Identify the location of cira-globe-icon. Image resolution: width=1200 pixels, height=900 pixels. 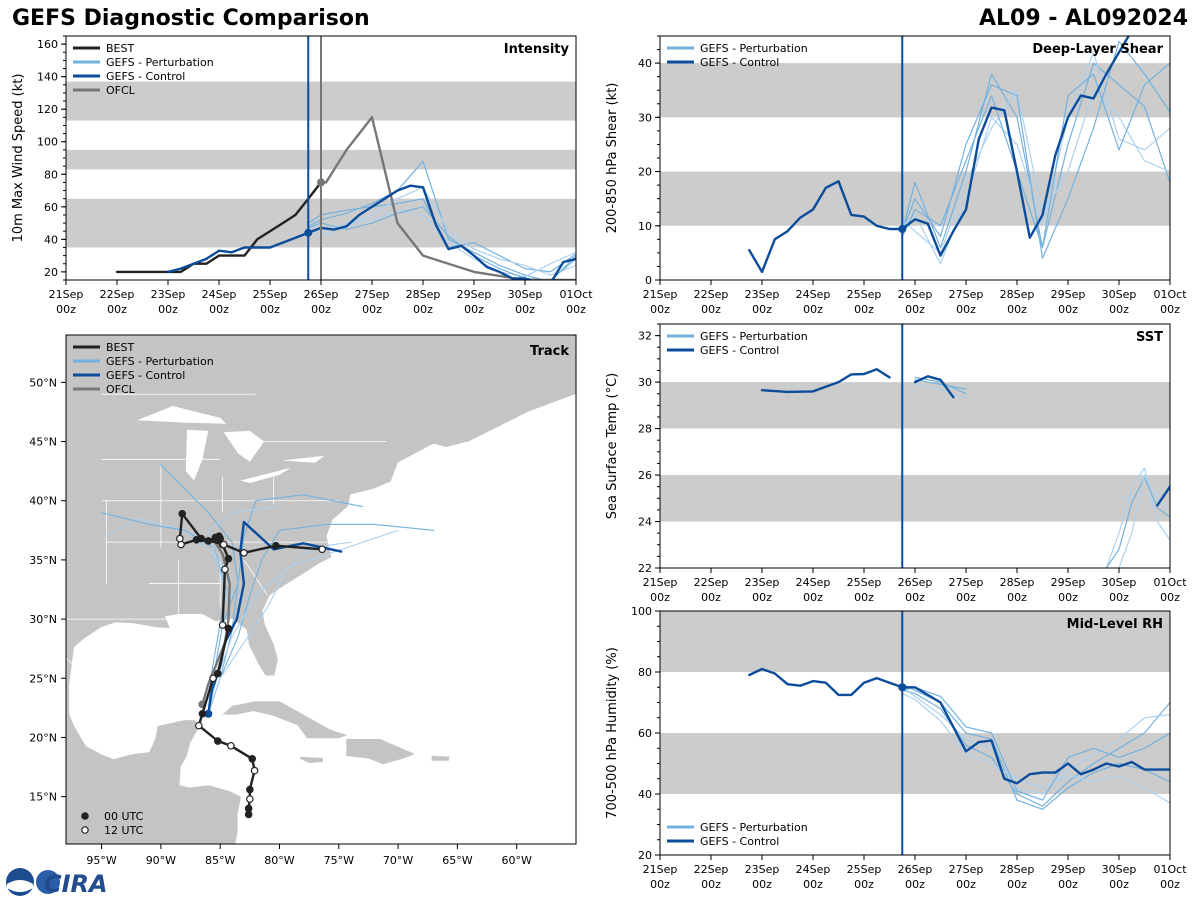
(48, 882).